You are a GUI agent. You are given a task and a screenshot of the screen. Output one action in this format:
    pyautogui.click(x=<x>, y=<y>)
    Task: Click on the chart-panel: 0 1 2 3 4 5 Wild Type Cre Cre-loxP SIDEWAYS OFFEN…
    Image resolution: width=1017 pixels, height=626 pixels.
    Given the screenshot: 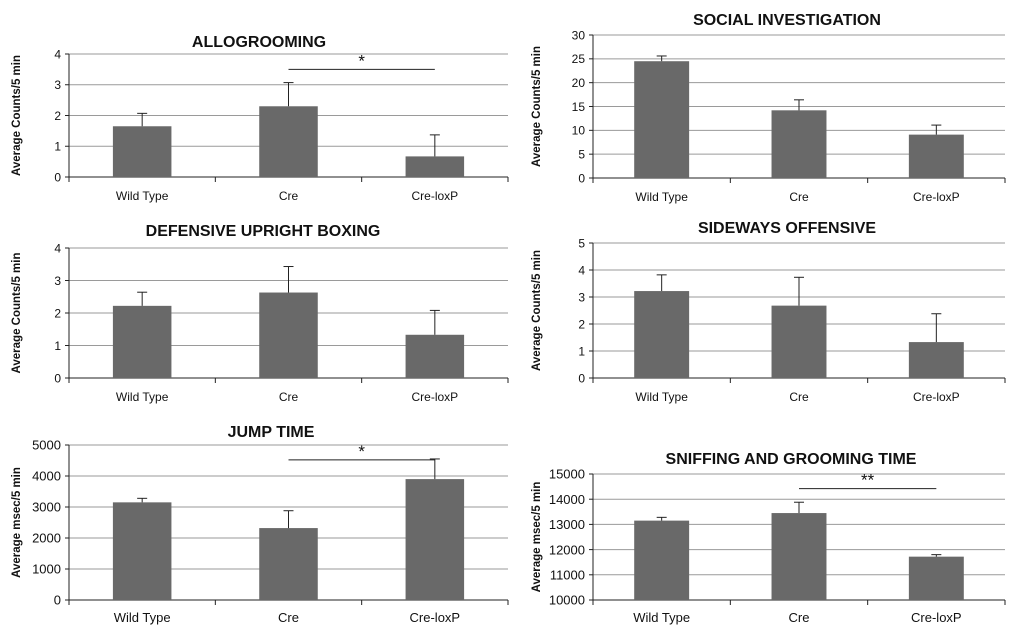 What is the action you would take?
    pyautogui.click(x=768, y=312)
    